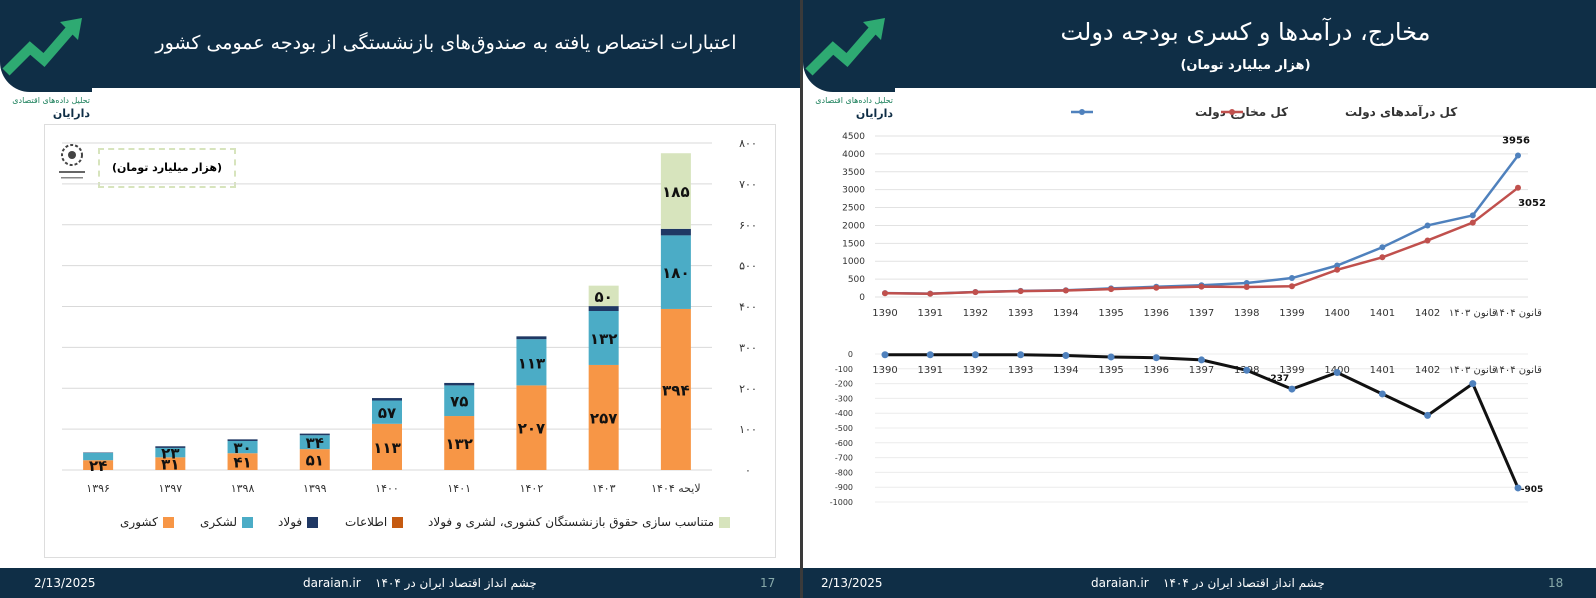  I want to click on x-tick-label: 1397, so click(1201, 370).